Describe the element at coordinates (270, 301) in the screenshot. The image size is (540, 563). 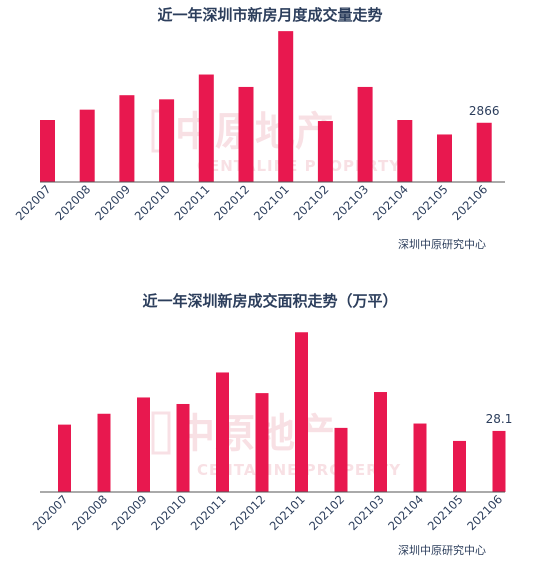
I see `chart-title: 近一年深圳新房成交面积走势（万平）` at that location.